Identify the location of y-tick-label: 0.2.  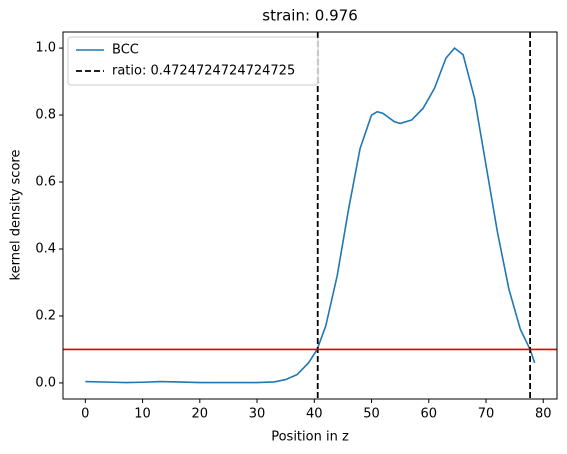
(45, 315).